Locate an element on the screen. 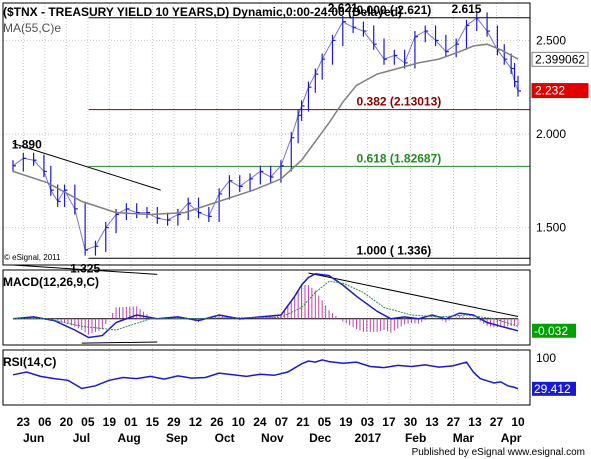 Image resolution: width=591 pixels, height=459 pixels. macd-last-value-tag is located at coordinates (554, 330).